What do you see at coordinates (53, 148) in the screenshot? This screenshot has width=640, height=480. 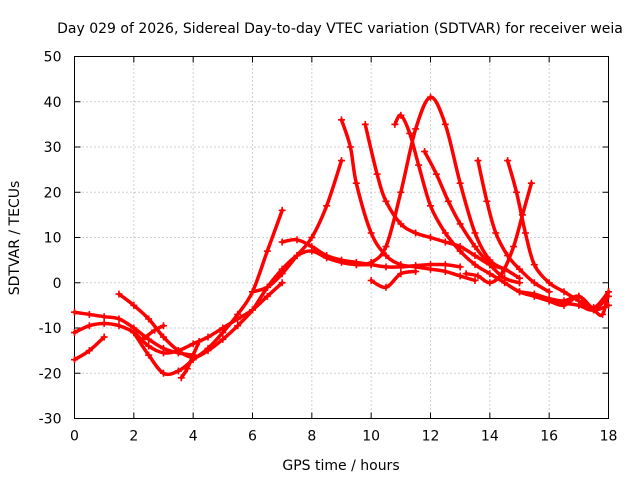 I see `y-tick-label: 30` at bounding box center [53, 148].